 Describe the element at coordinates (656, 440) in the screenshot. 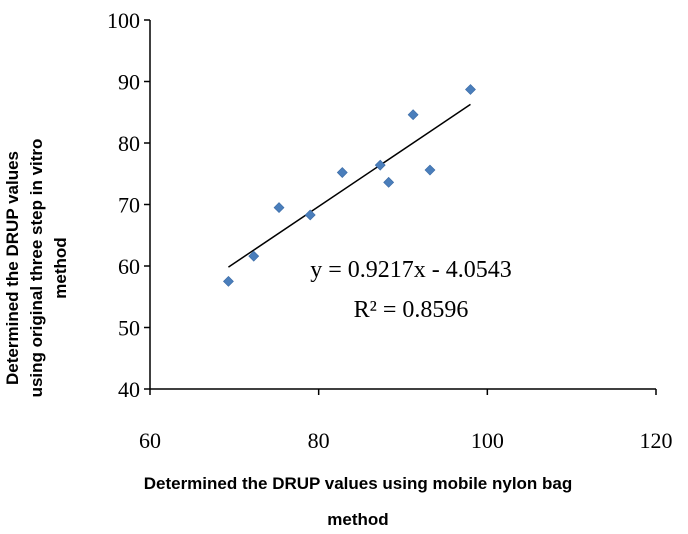

I see `x-tick-label: 120` at that location.